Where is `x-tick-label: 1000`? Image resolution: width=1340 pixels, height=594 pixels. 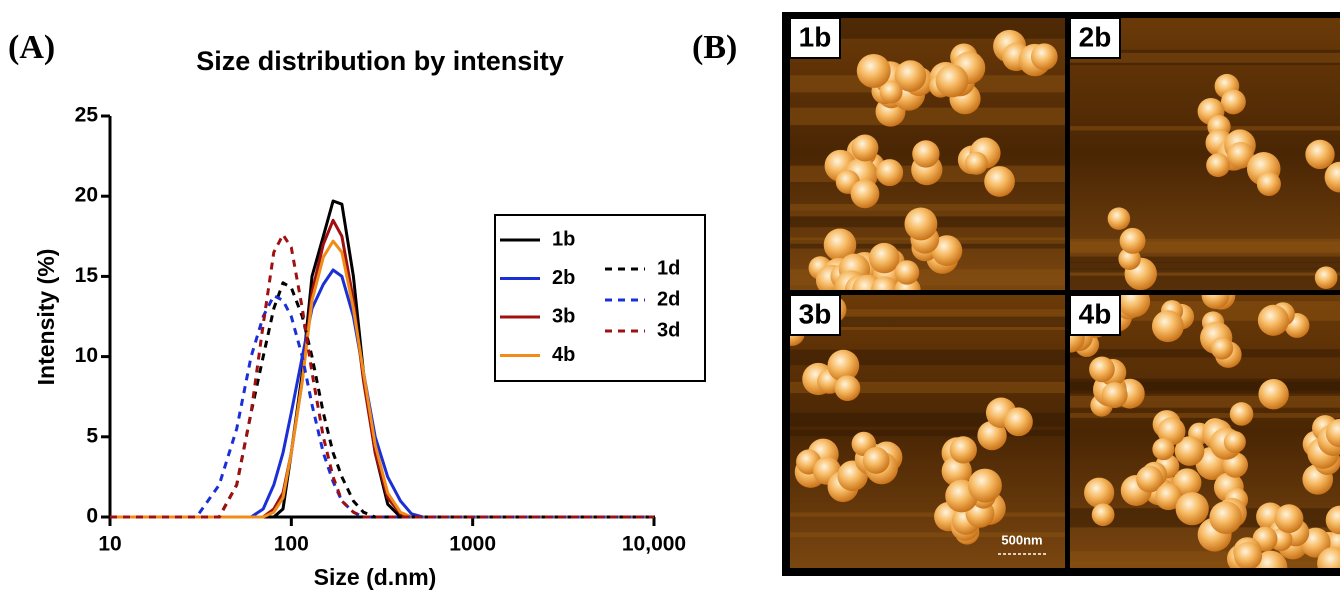 x-tick-label: 1000 is located at coordinates (472, 544).